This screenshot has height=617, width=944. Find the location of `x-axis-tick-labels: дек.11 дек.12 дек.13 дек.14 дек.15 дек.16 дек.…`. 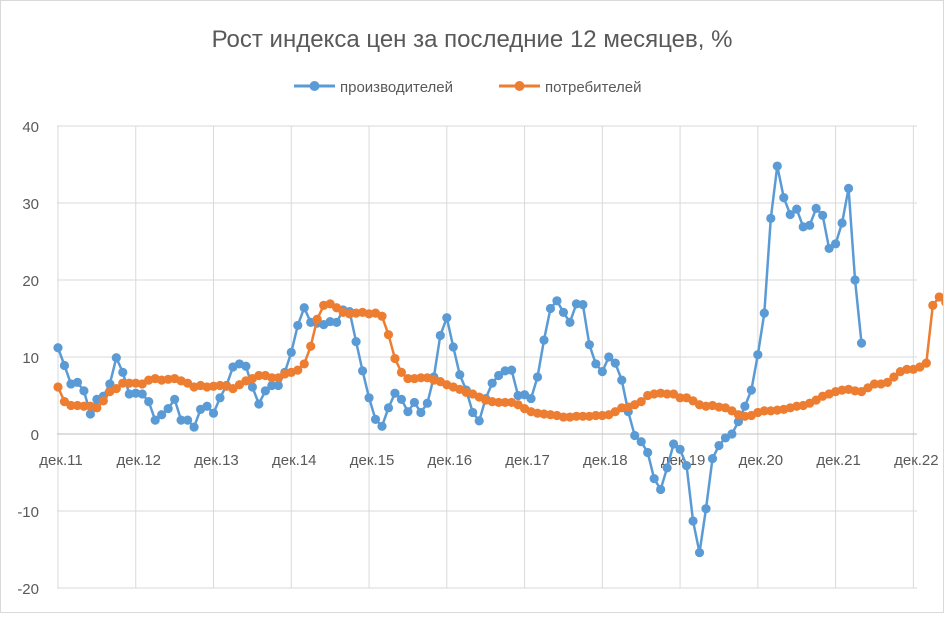

x-axis-tick-labels: дек.11 дек.12 дек.13 дек.14 дек.15 дек.16 дек.… is located at coordinates (488, 460).